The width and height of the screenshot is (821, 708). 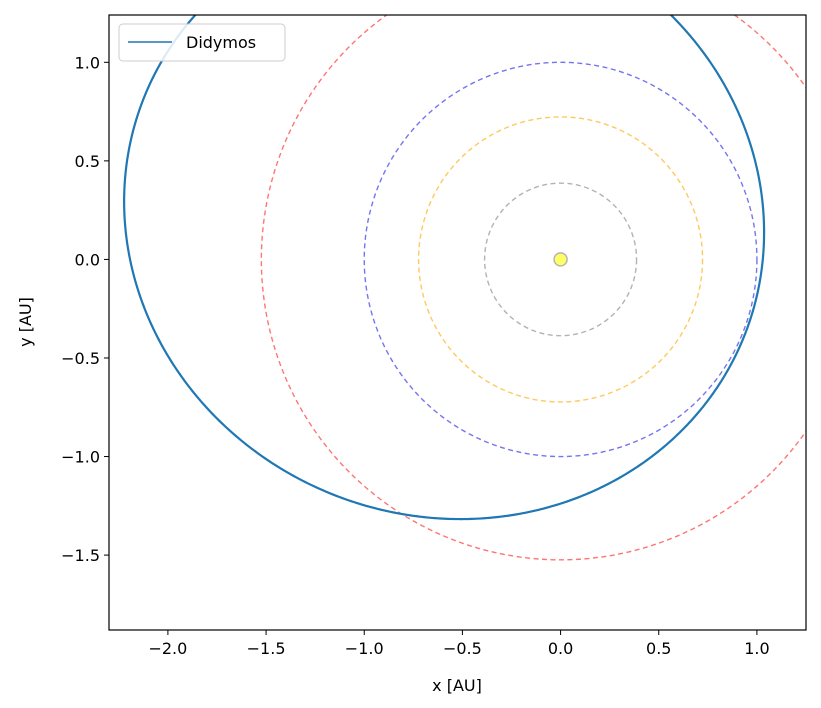 What do you see at coordinates (266, 648) in the screenshot?
I see `x-tick-label: −1.5` at bounding box center [266, 648].